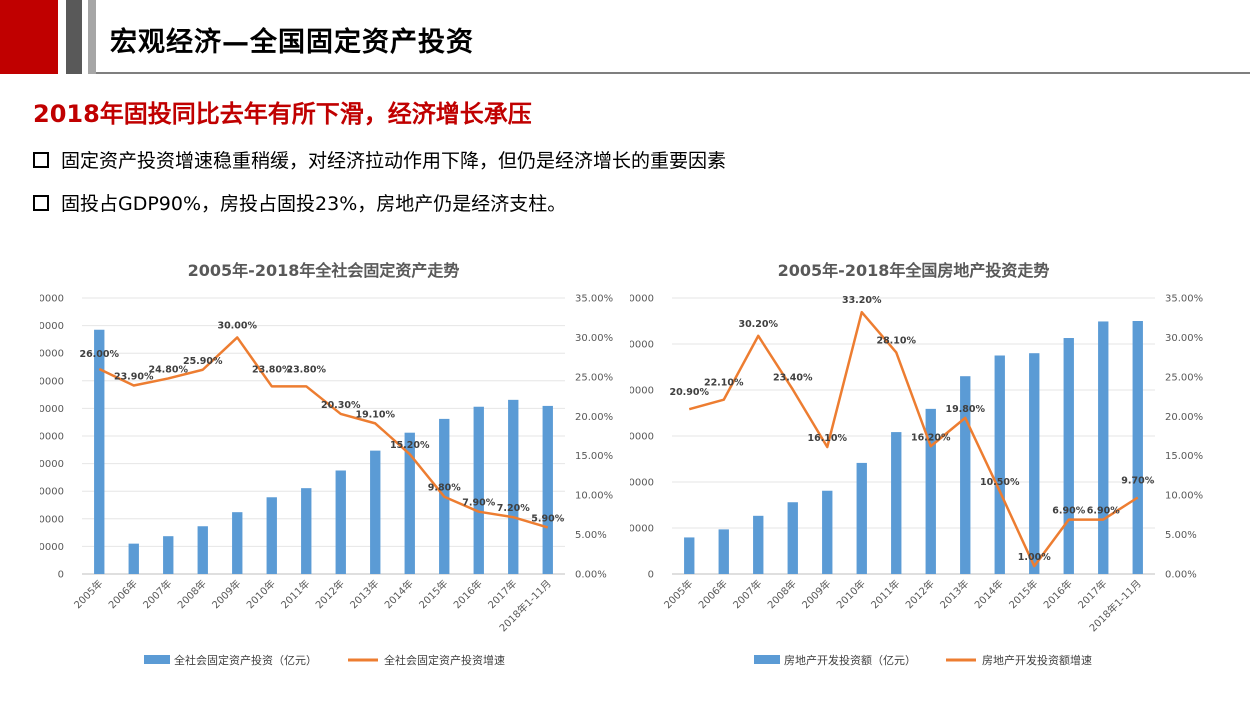 This screenshot has width=1250, height=703. Describe the element at coordinates (295, 594) in the screenshot. I see `x-tick-label: 2011年` at that location.